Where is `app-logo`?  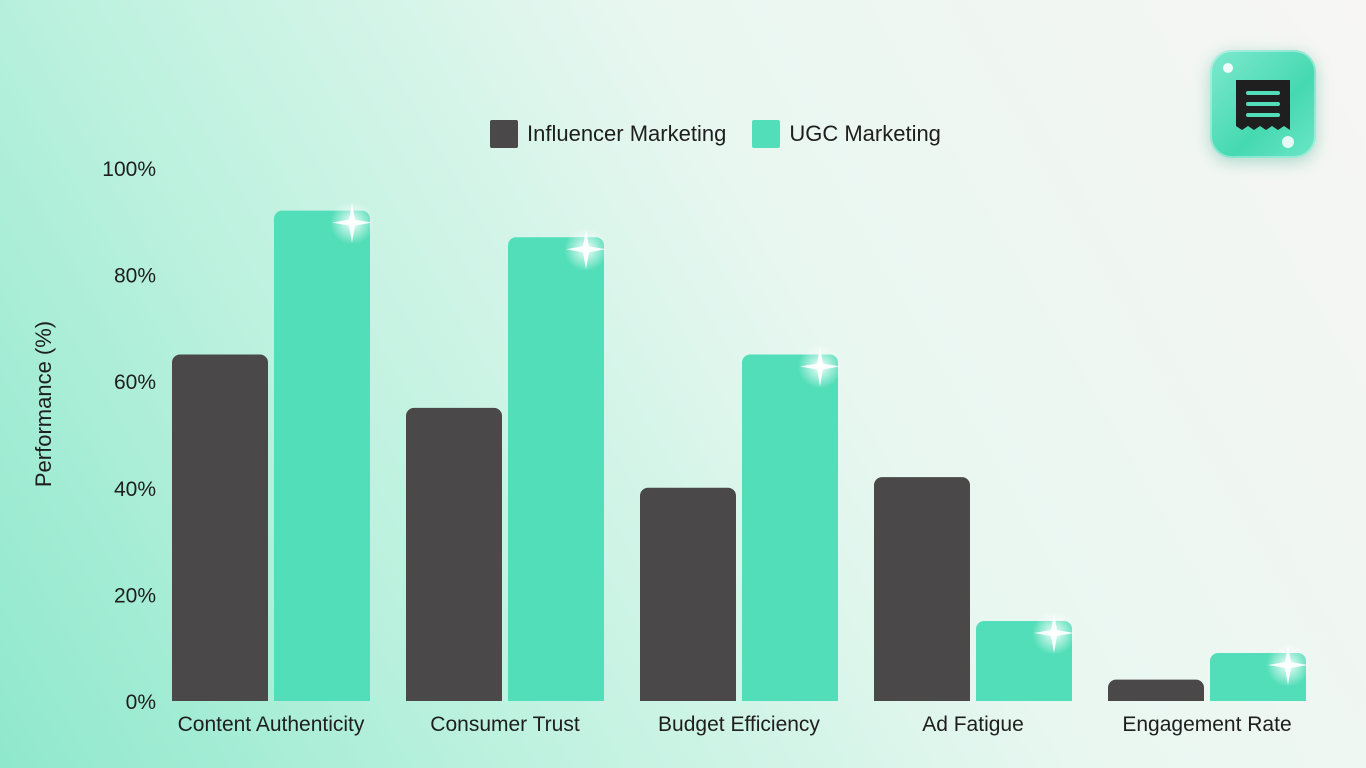
app-logo is located at coordinates (1263, 104).